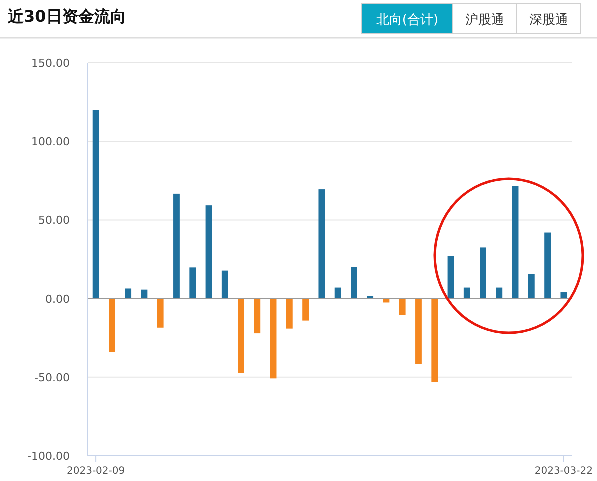 This screenshot has height=481, width=597. Describe the element at coordinates (96, 471) in the screenshot. I see `x-tick-label: 2023-02-09` at that location.